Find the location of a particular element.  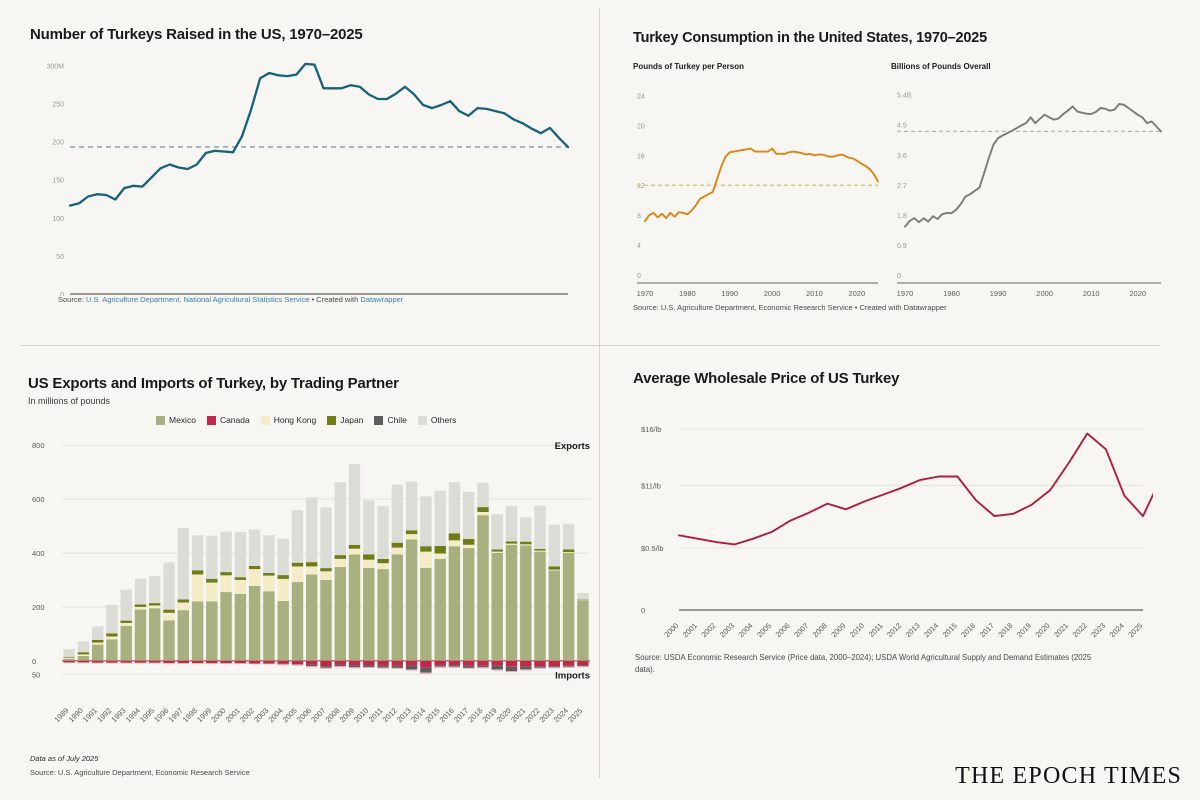

source-link-datawrapper: Datawrapper is located at coordinates (382, 299).